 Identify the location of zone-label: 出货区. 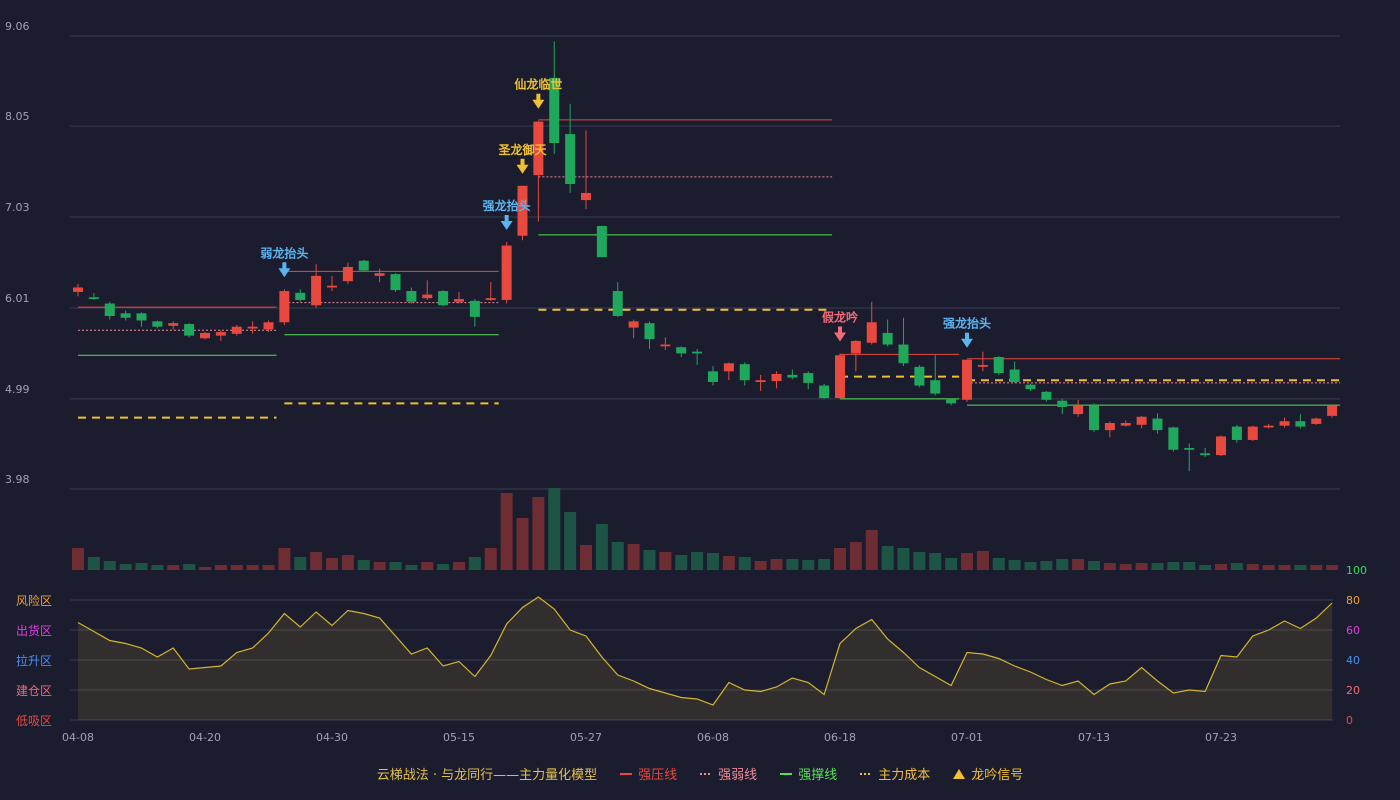
(34, 630).